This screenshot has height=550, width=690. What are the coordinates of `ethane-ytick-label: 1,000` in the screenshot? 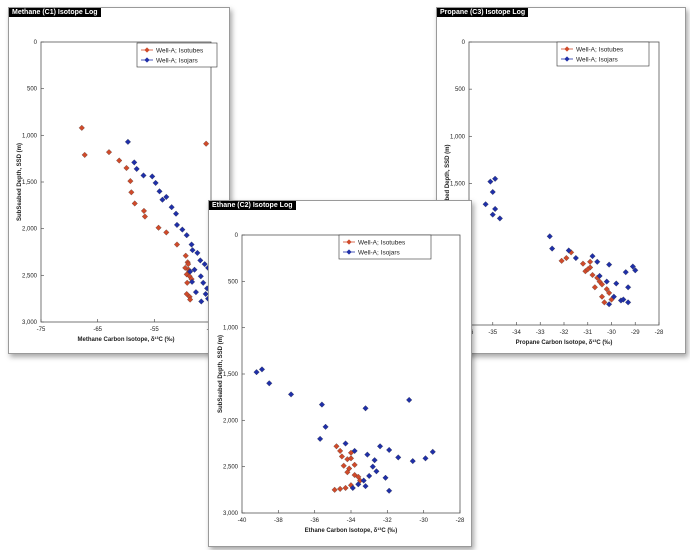 It's located at (231, 329).